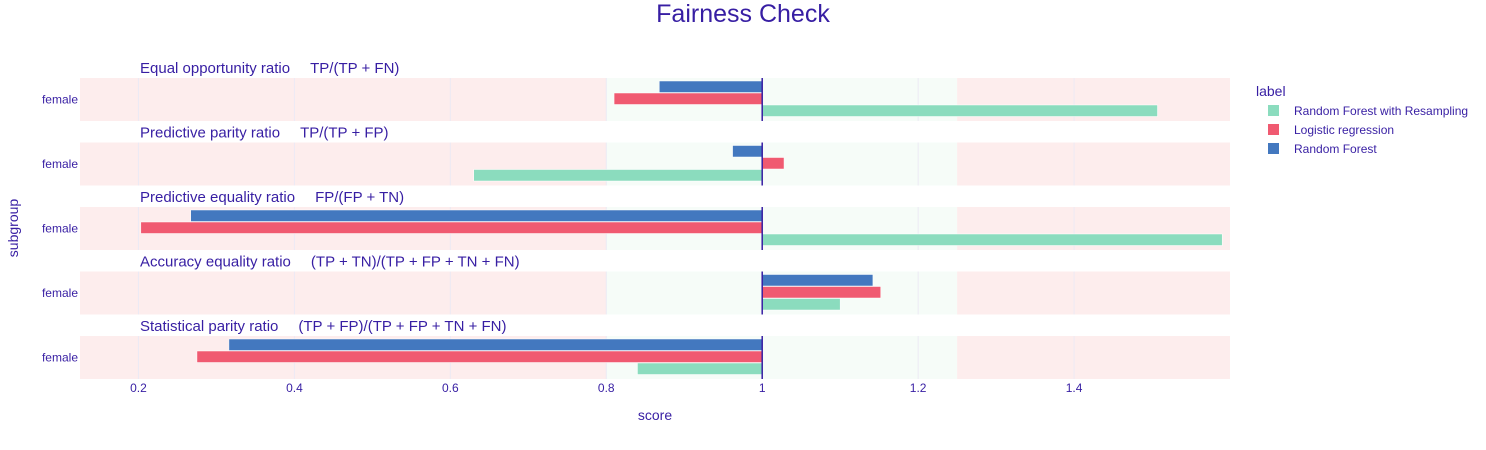 This screenshot has width=1486, height=450. I want to click on legend-item-label: Random Forest with Resampling, so click(1381, 111).